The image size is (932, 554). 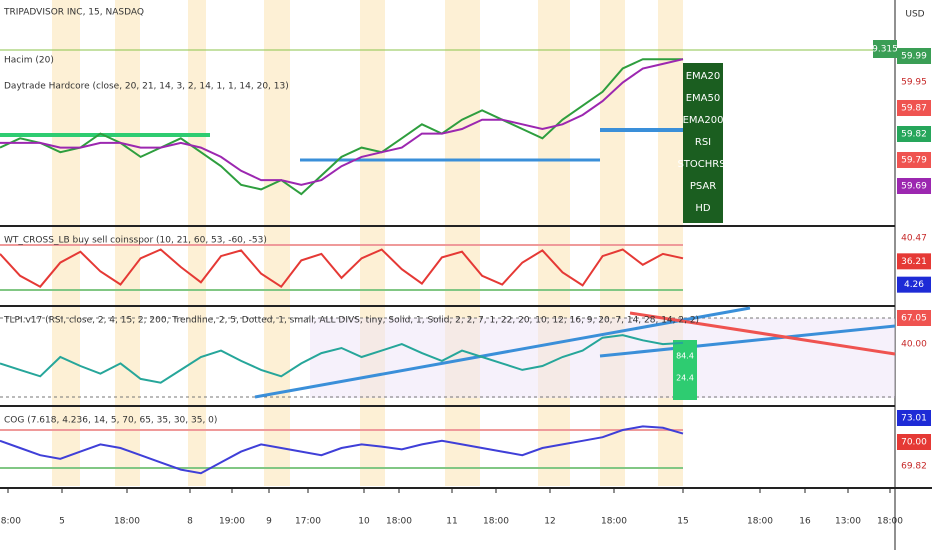 I want to click on price-tag-label: 59.69, so click(x=914, y=187).